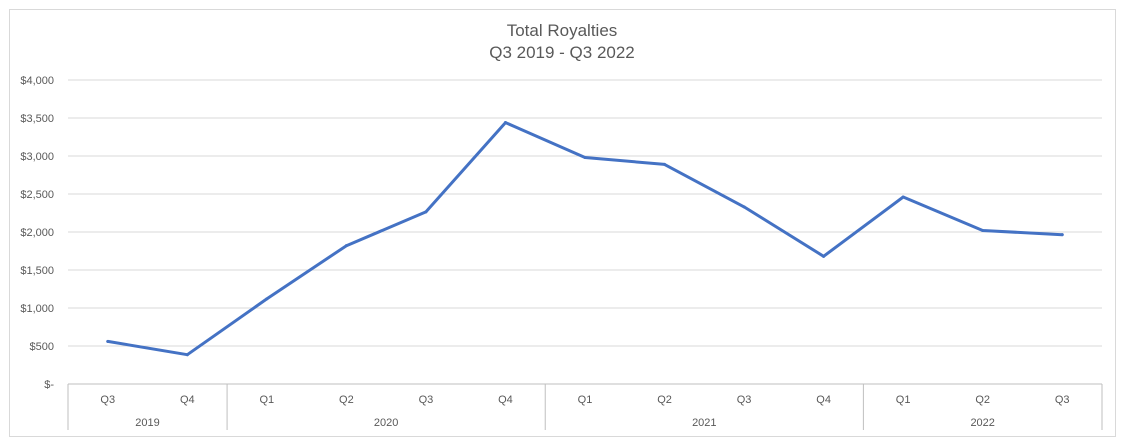  Describe the element at coordinates (982, 423) in the screenshot. I see `year-group-label: 2022` at that location.